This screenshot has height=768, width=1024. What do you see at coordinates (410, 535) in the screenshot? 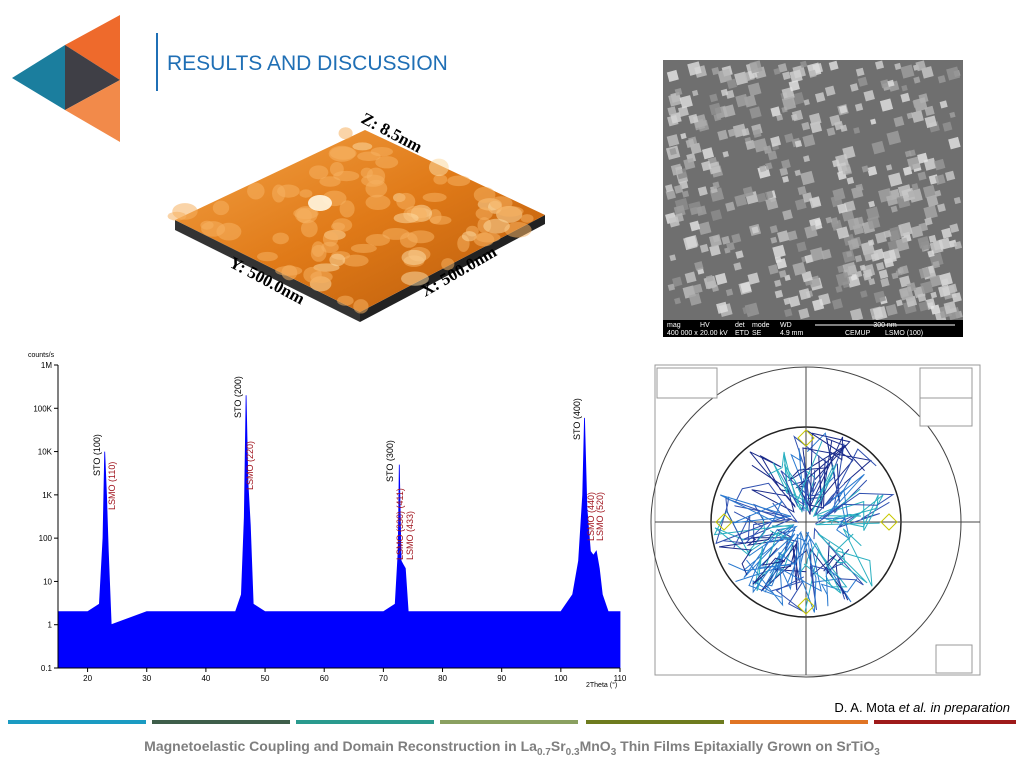
I see `peak-annotation: LSMO (433)` at bounding box center [410, 535].